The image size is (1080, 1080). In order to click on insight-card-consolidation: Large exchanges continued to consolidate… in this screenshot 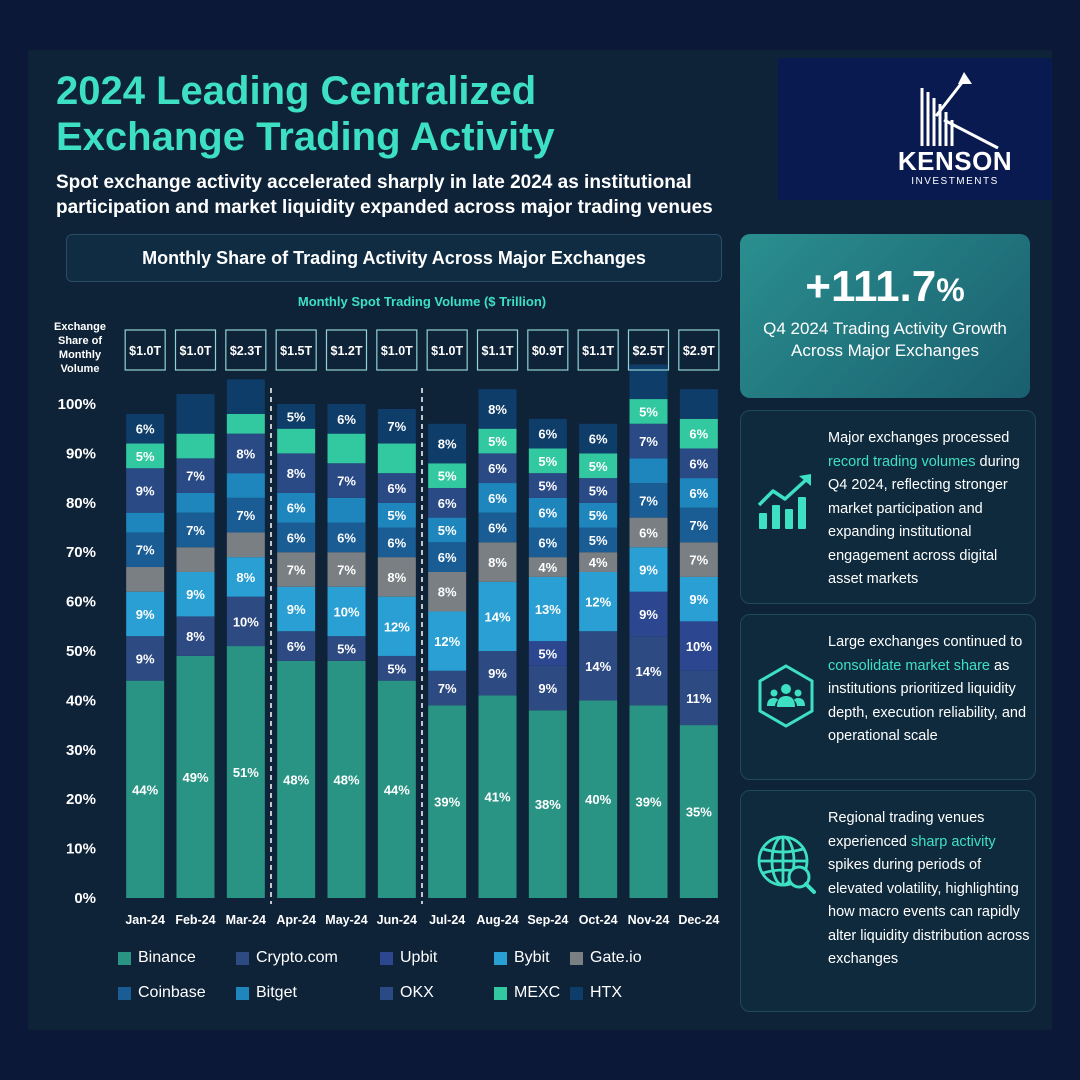, I will do `click(888, 697)`.